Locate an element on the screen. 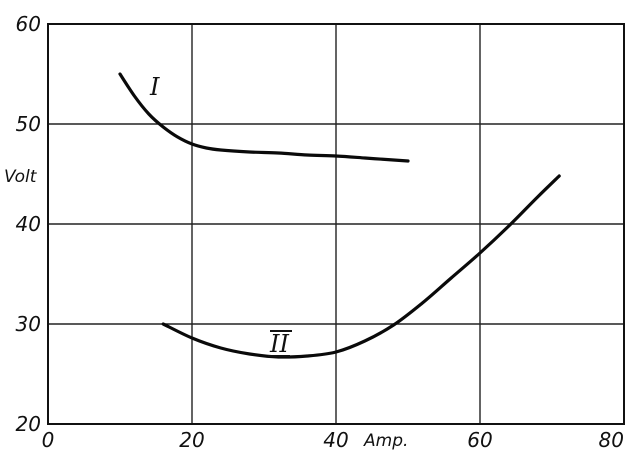  series-line-i is located at coordinates (264, 117).